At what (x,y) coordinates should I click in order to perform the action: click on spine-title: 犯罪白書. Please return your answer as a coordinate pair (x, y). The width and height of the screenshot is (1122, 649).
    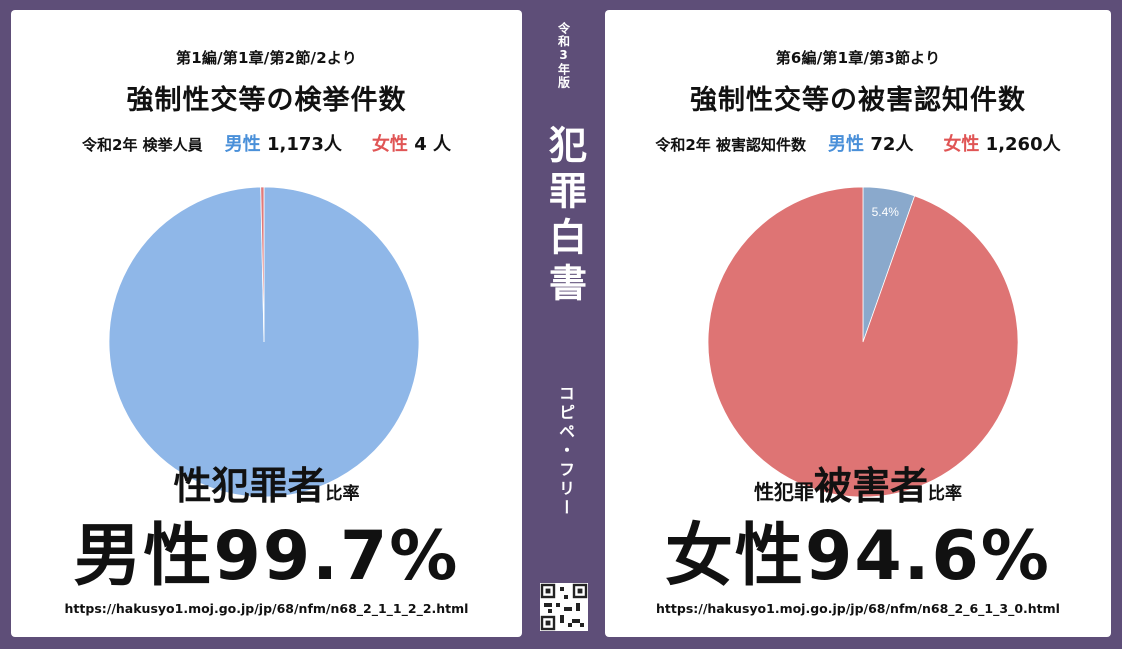
    Looking at the image, I should click on (564, 217).